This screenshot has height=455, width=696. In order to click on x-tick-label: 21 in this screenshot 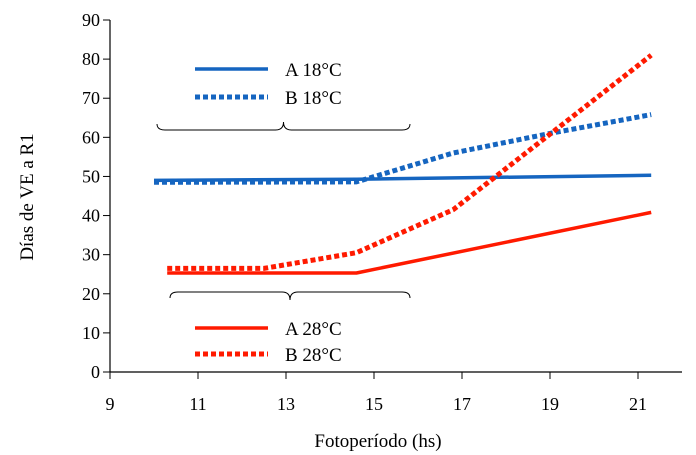, I will do `click(638, 404)`.